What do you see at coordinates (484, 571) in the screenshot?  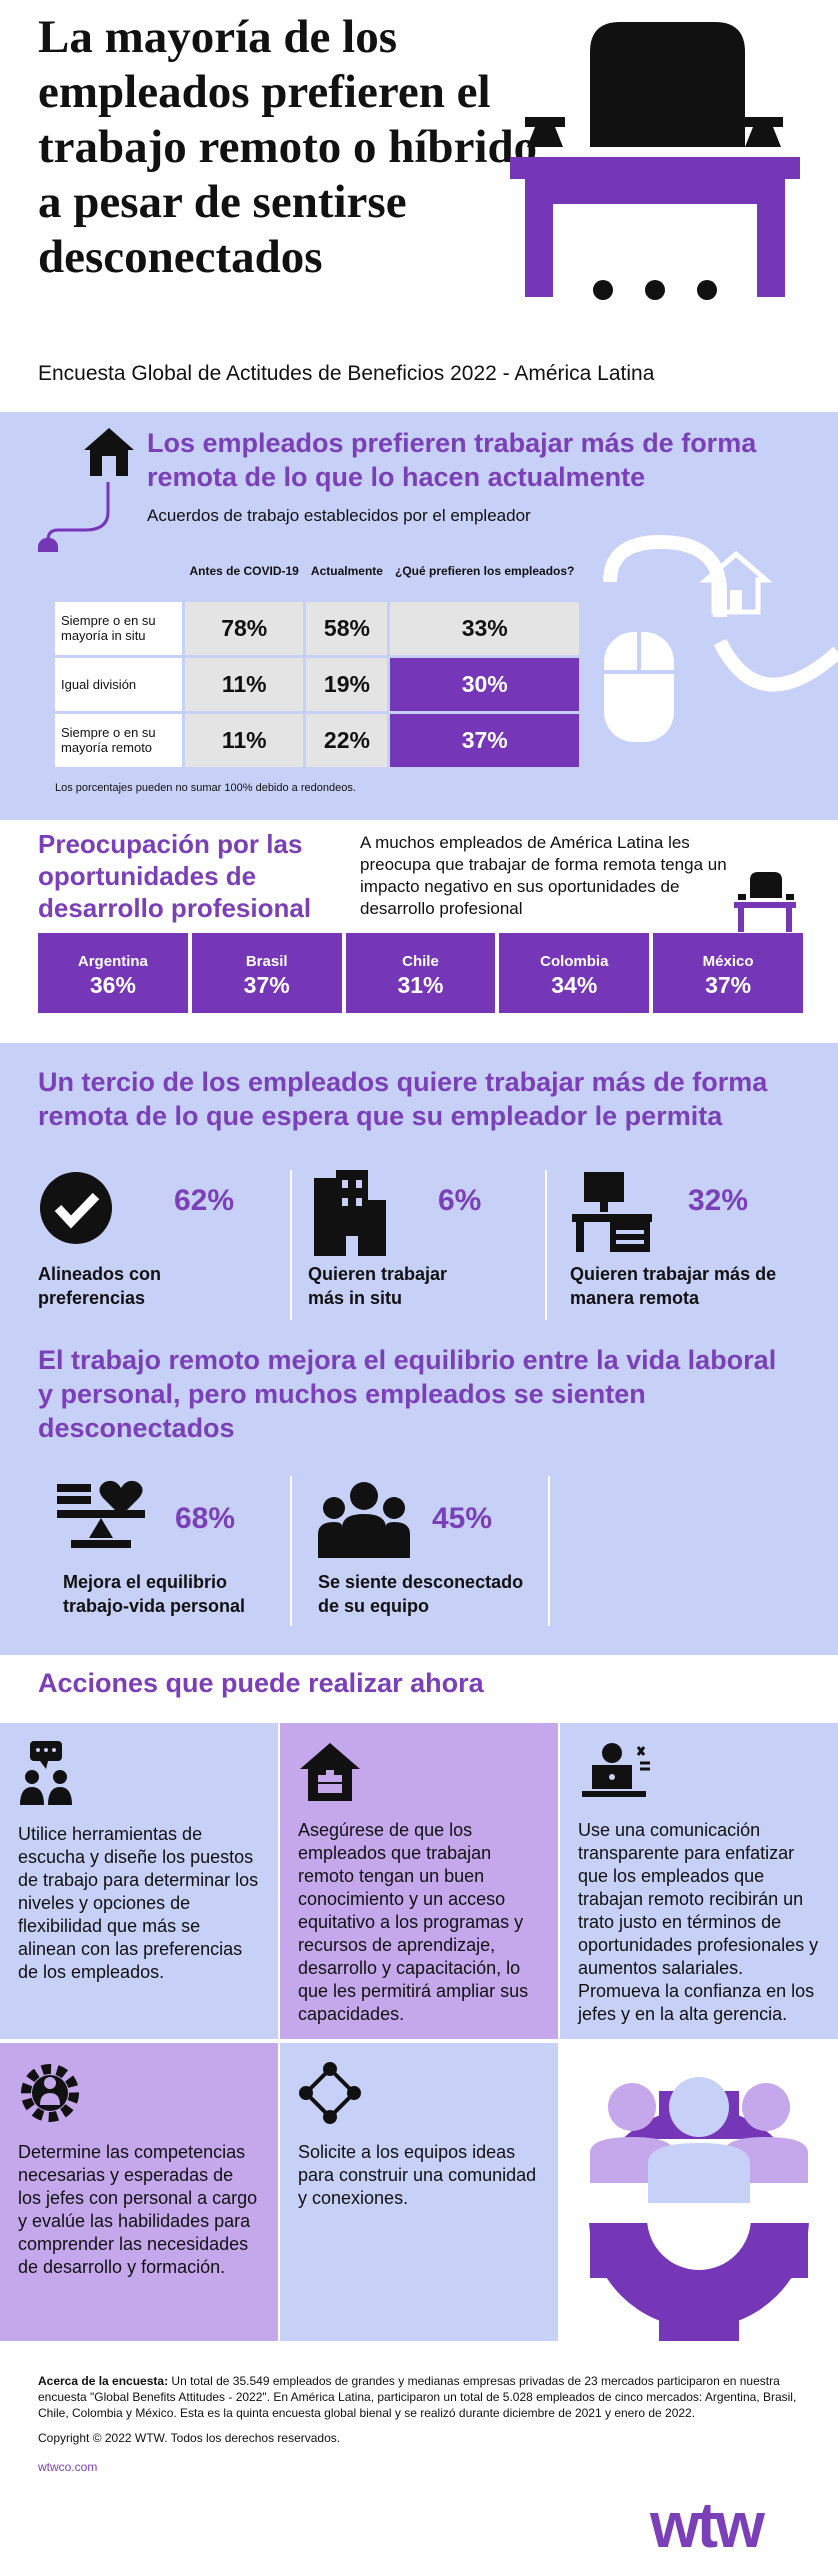 I see `column-header: ¿Qué prefieren los empleados?` at bounding box center [484, 571].